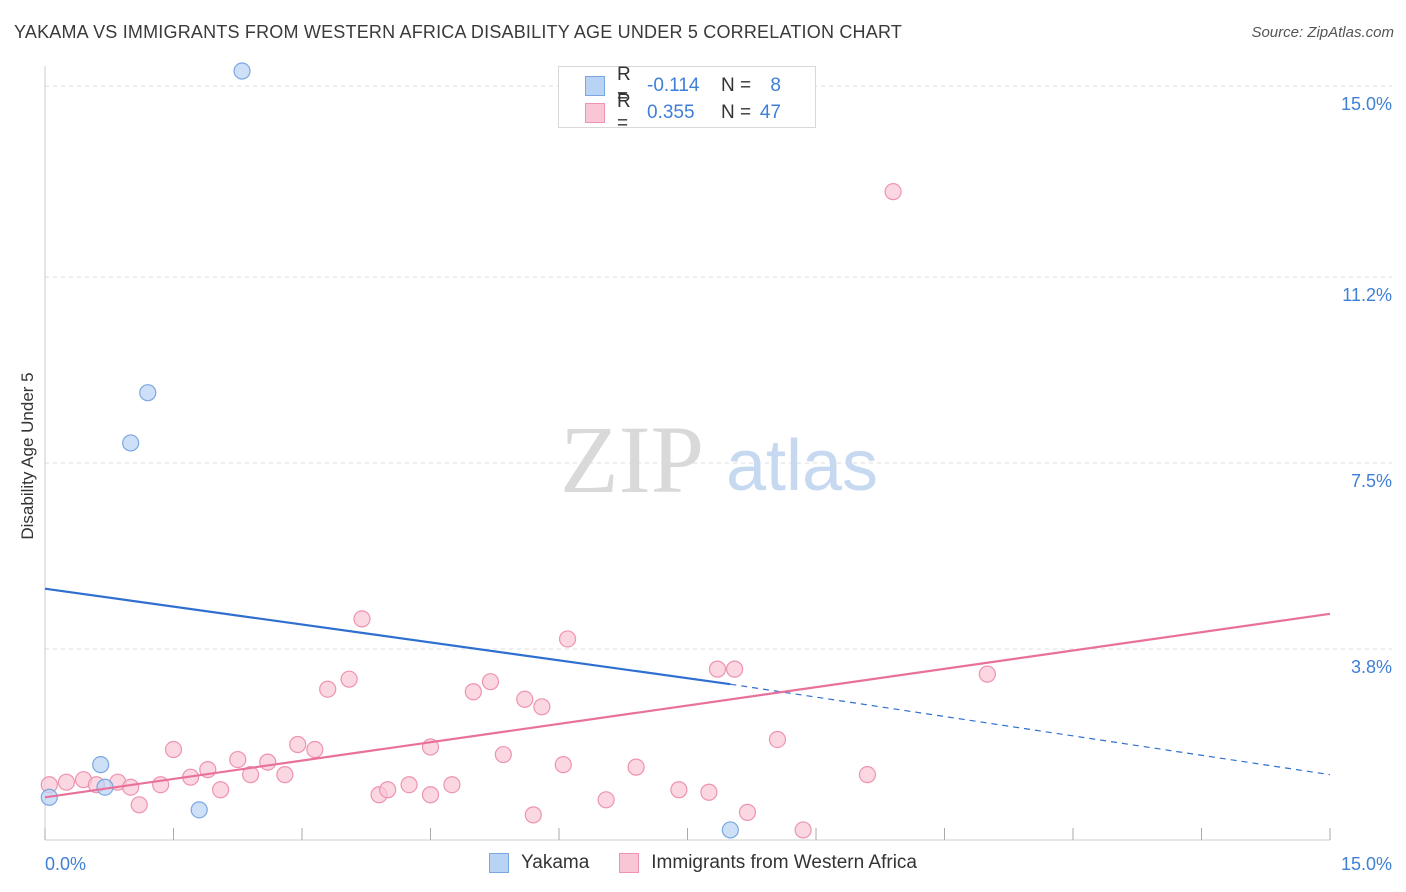 The height and width of the screenshot is (892, 1406). Describe the element at coordinates (1371, 667) in the screenshot. I see `y-tick-label: 3.8%` at that location.